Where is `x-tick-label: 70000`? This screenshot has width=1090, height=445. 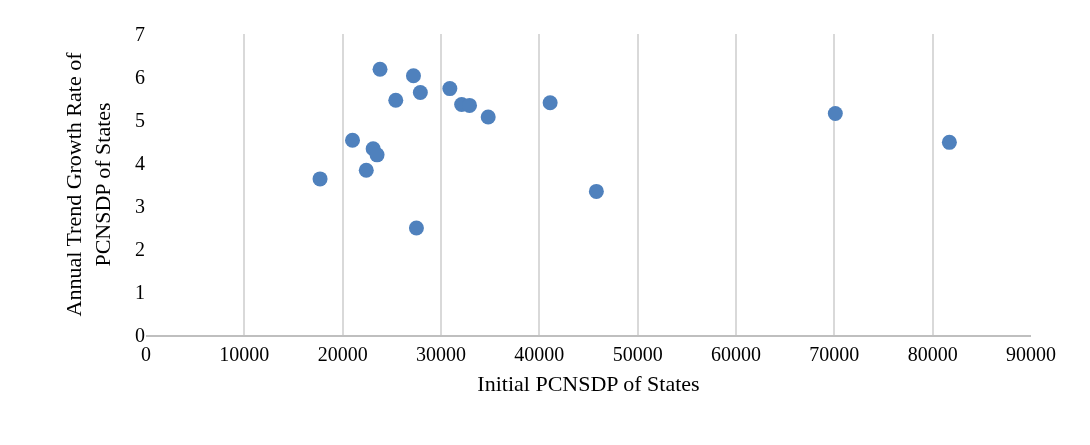
x-tick-label: 70000 is located at coordinates (834, 354).